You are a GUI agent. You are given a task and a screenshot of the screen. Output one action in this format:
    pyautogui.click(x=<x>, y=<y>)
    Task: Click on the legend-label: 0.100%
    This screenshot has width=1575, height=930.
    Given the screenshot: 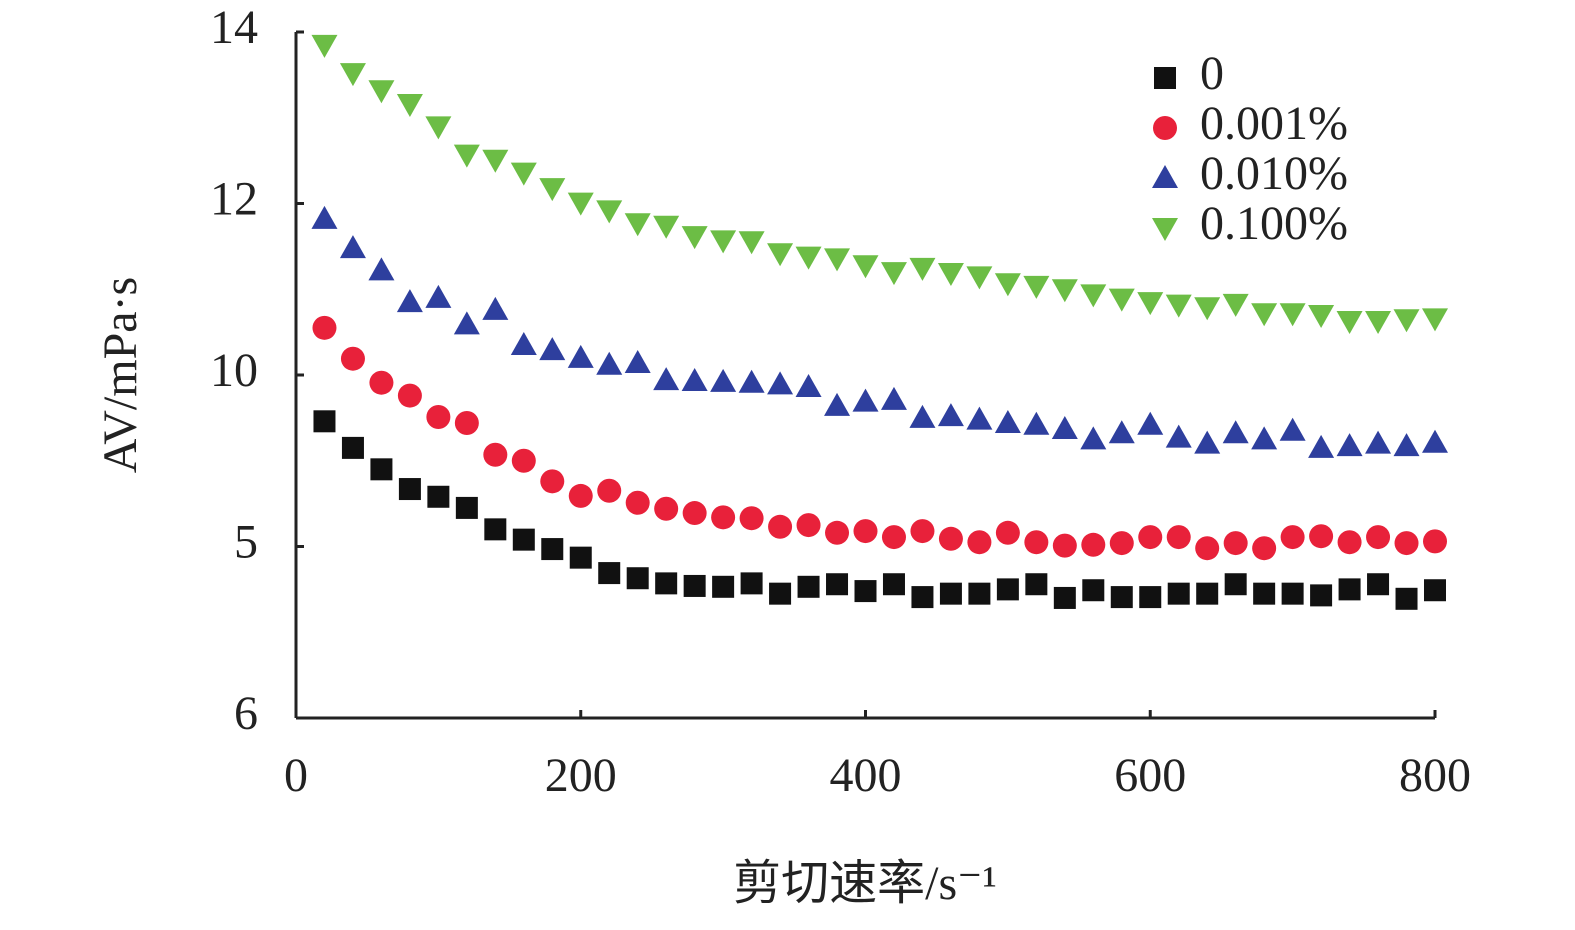 What is the action you would take?
    pyautogui.click(x=1274, y=223)
    